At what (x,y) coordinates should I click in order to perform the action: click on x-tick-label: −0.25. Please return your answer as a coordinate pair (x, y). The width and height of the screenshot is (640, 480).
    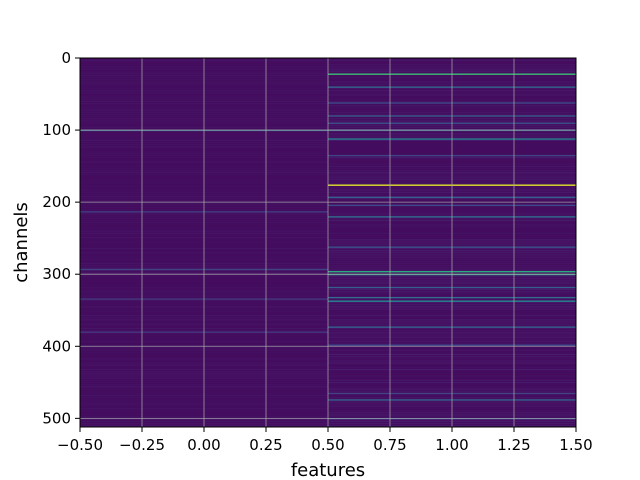
    Looking at the image, I should click on (142, 445).